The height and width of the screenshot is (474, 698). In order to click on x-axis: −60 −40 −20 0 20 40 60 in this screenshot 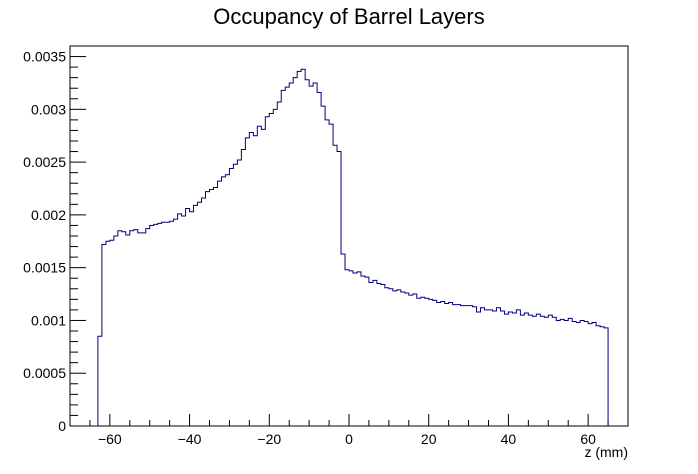, I will do `click(349, 430)`.